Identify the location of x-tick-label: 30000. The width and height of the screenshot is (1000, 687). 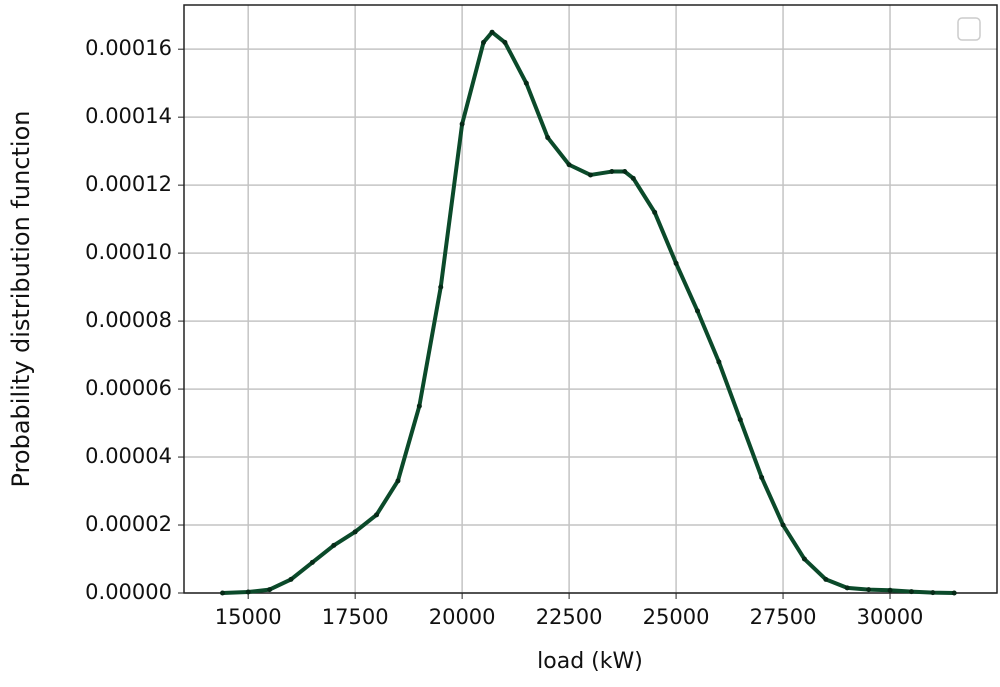
(890, 617).